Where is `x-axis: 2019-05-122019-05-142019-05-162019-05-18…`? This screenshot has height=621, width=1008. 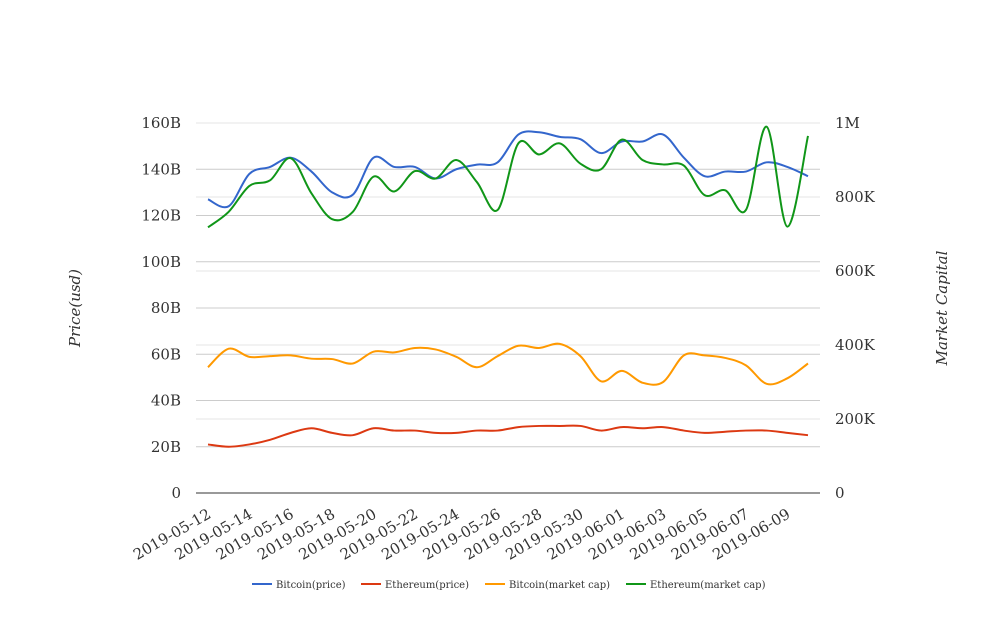 x-axis: 2019-05-122019-05-142019-05-162019-05-18… is located at coordinates (461, 534).